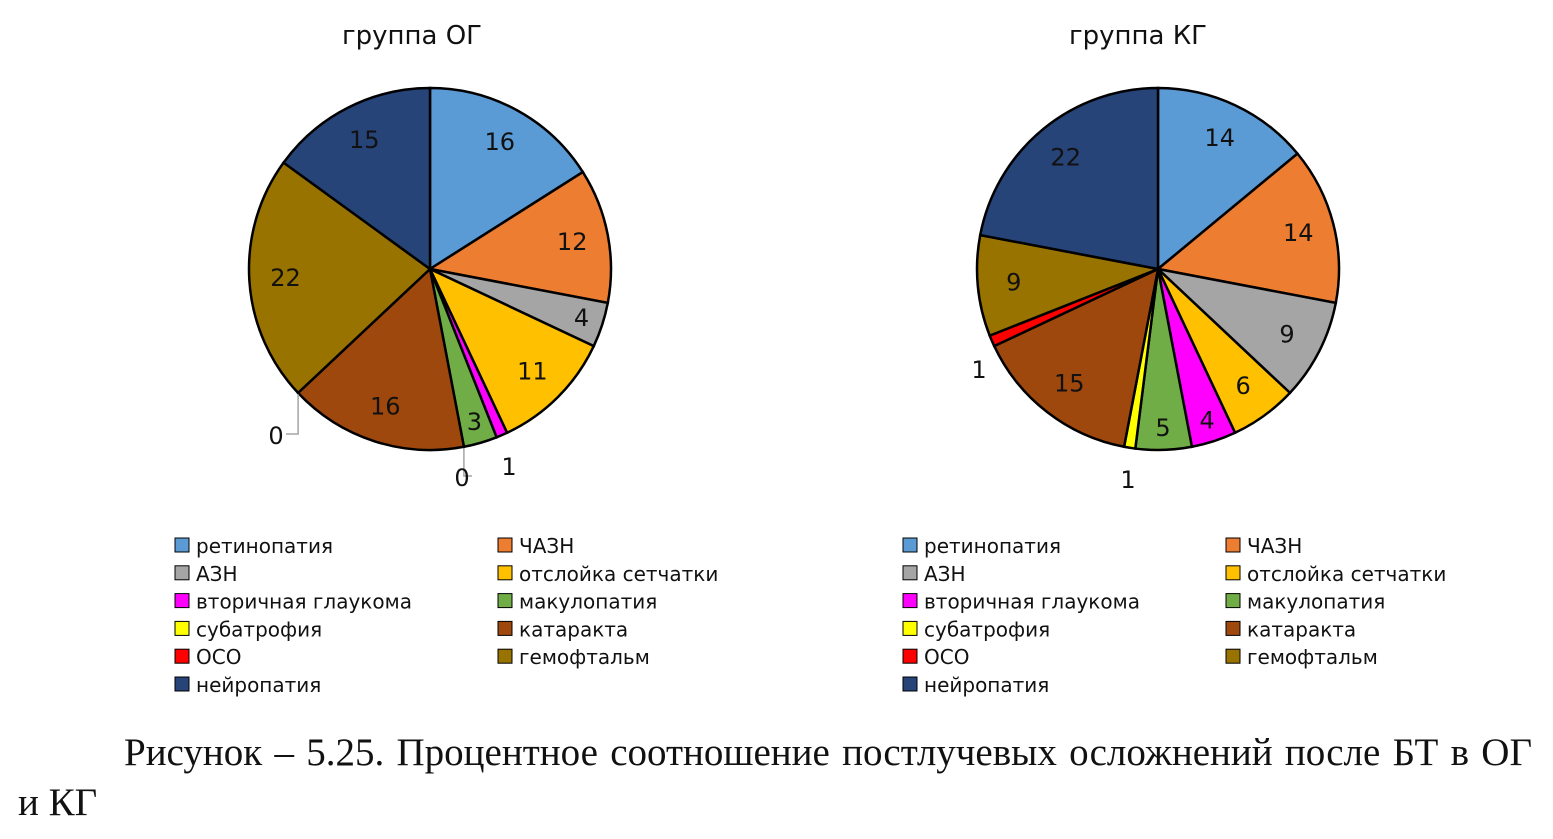 This screenshot has height=839, width=1553. I want to click on legend-item: ЧАЗН, so click(1263, 546).